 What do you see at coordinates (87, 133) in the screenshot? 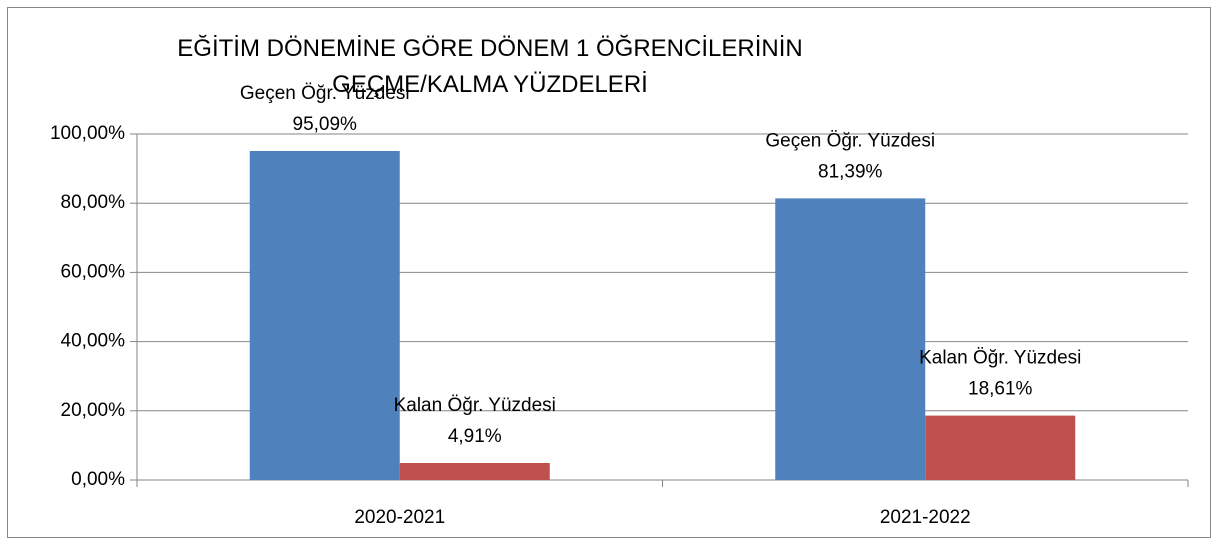
I see `y-tick-label: 100,00%` at bounding box center [87, 133].